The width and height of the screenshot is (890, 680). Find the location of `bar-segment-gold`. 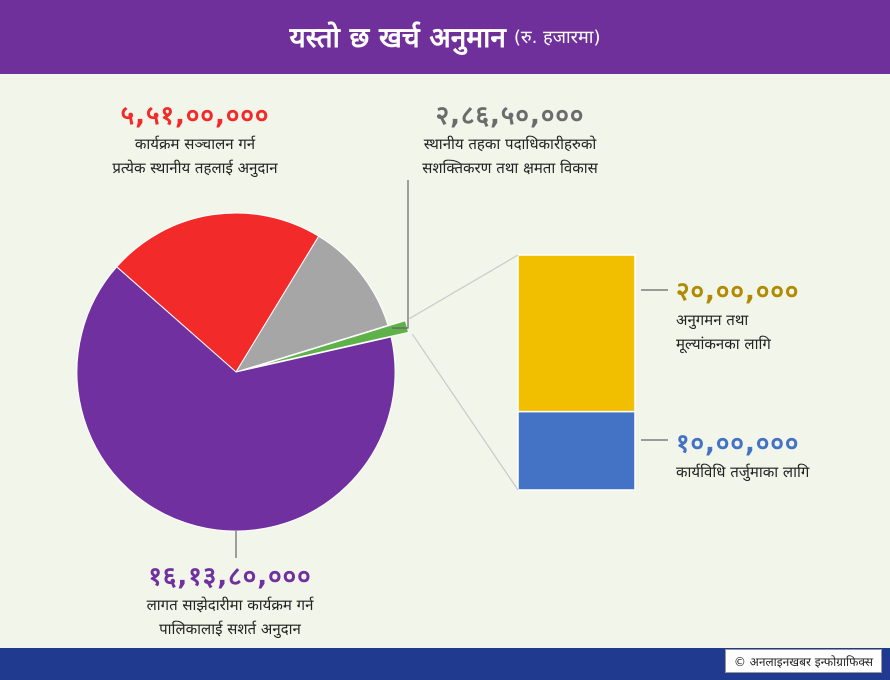

bar-segment-gold is located at coordinates (576, 333).